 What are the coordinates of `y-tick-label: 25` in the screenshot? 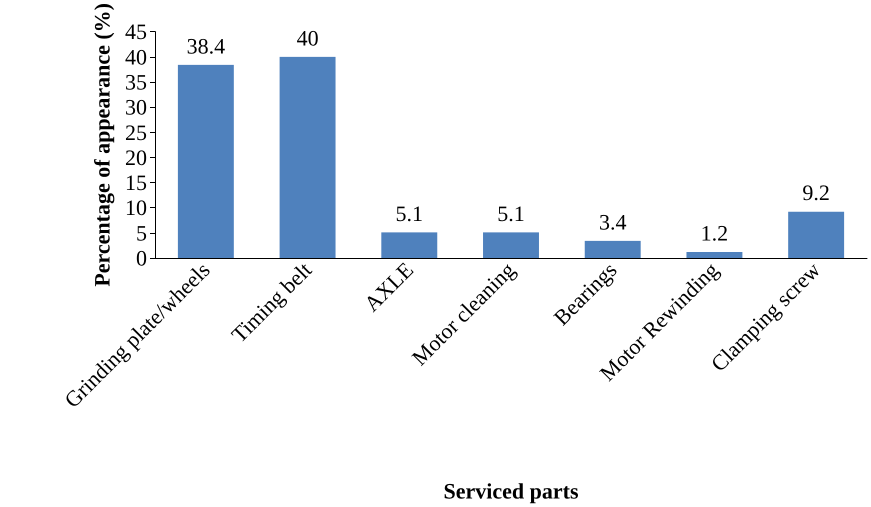 It's located at (136, 132).